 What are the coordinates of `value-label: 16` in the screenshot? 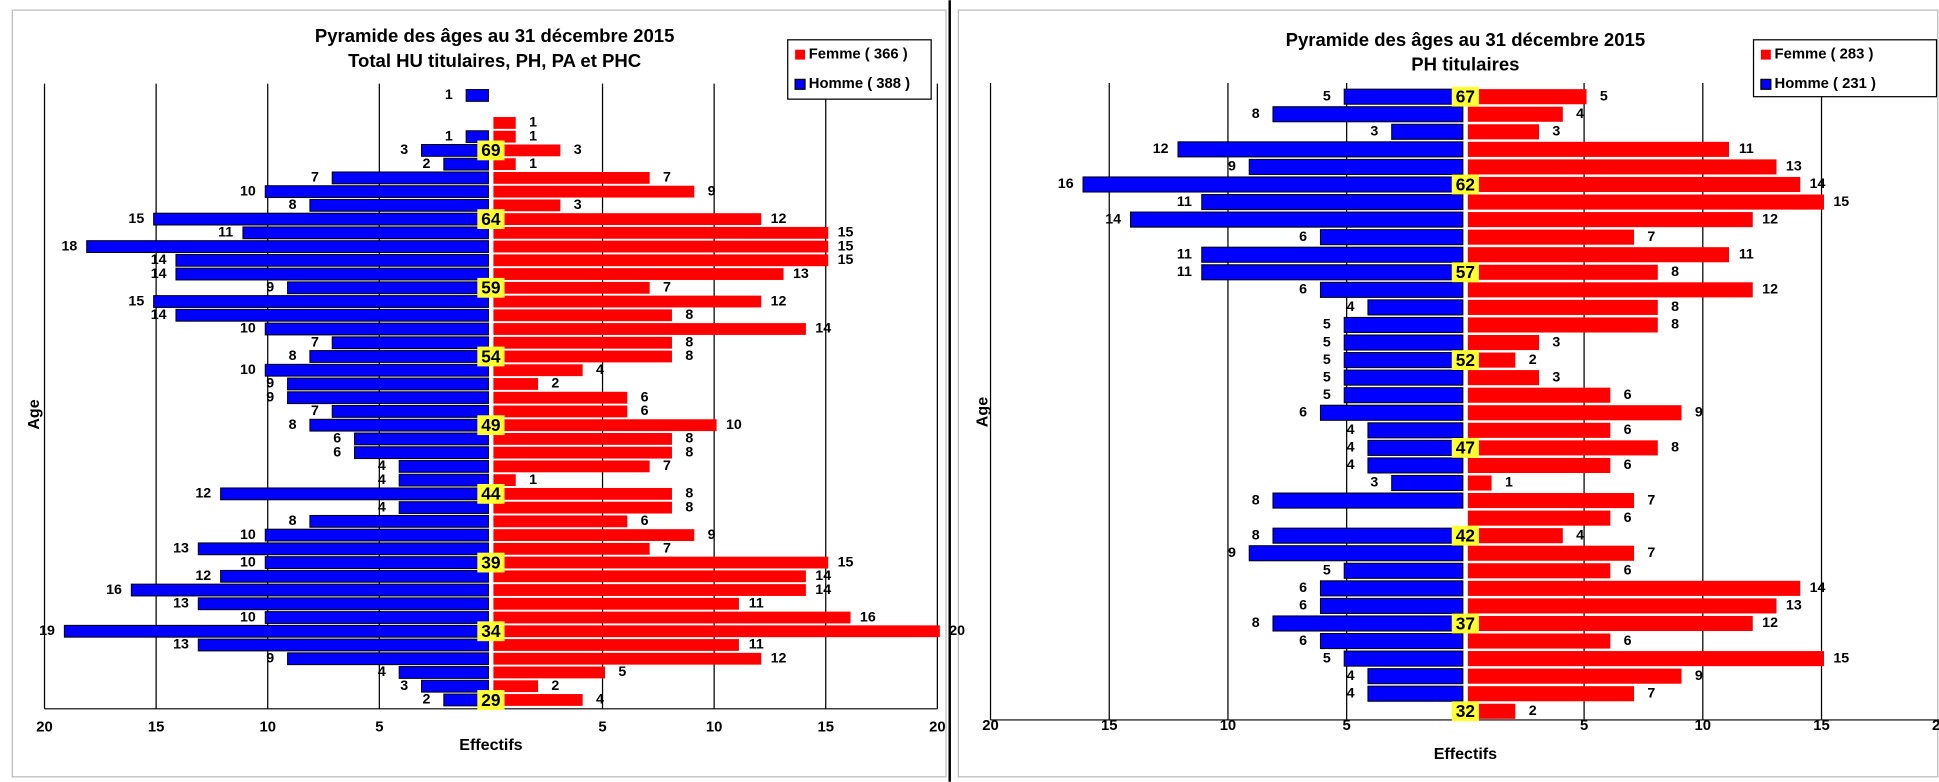 It's located at (868, 617).